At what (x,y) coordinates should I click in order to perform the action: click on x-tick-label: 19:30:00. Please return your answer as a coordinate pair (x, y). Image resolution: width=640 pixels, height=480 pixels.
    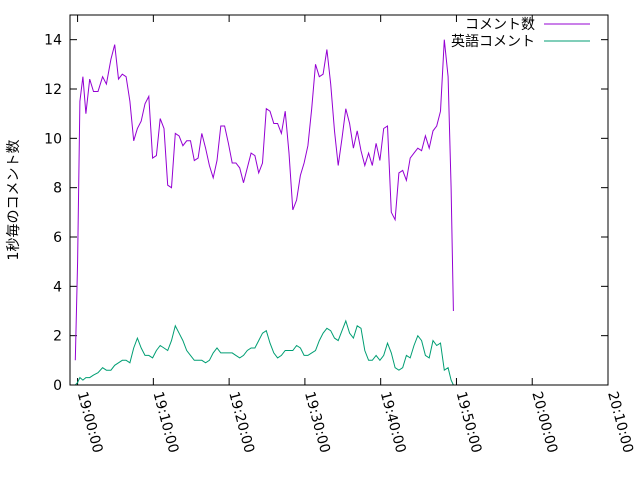
    Looking at the image, I should click on (317, 422).